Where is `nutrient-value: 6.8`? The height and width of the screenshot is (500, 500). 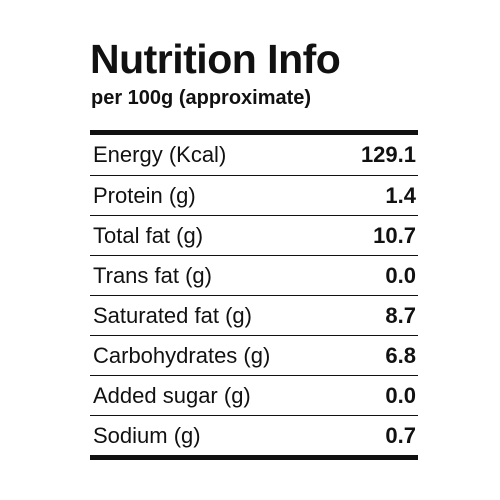
nutrient-value: 6.8 is located at coordinates (400, 355).